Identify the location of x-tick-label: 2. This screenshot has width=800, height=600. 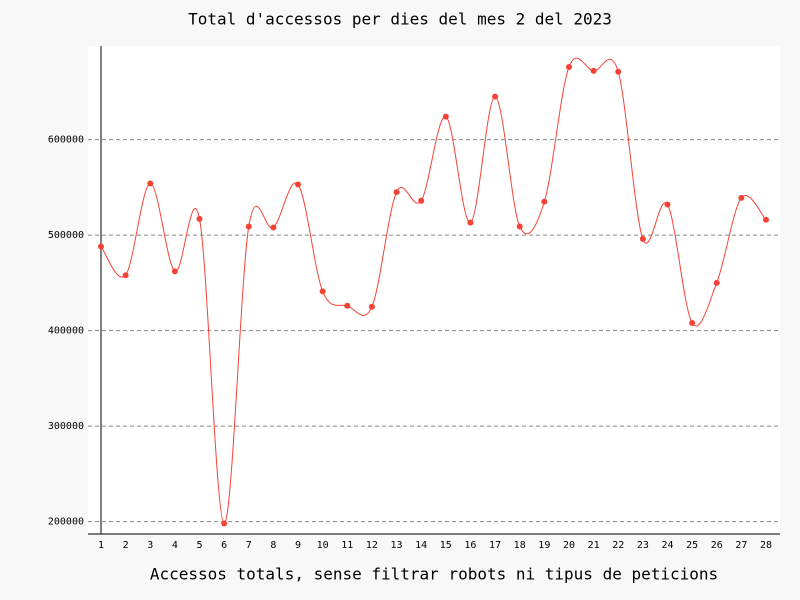
(126, 545).